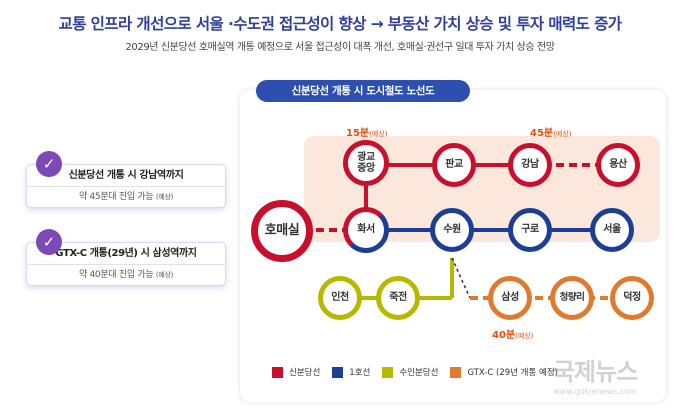 This screenshot has width=680, height=412. Describe the element at coordinates (461, 278) in the screenshot. I see `transfer-connector` at that location.